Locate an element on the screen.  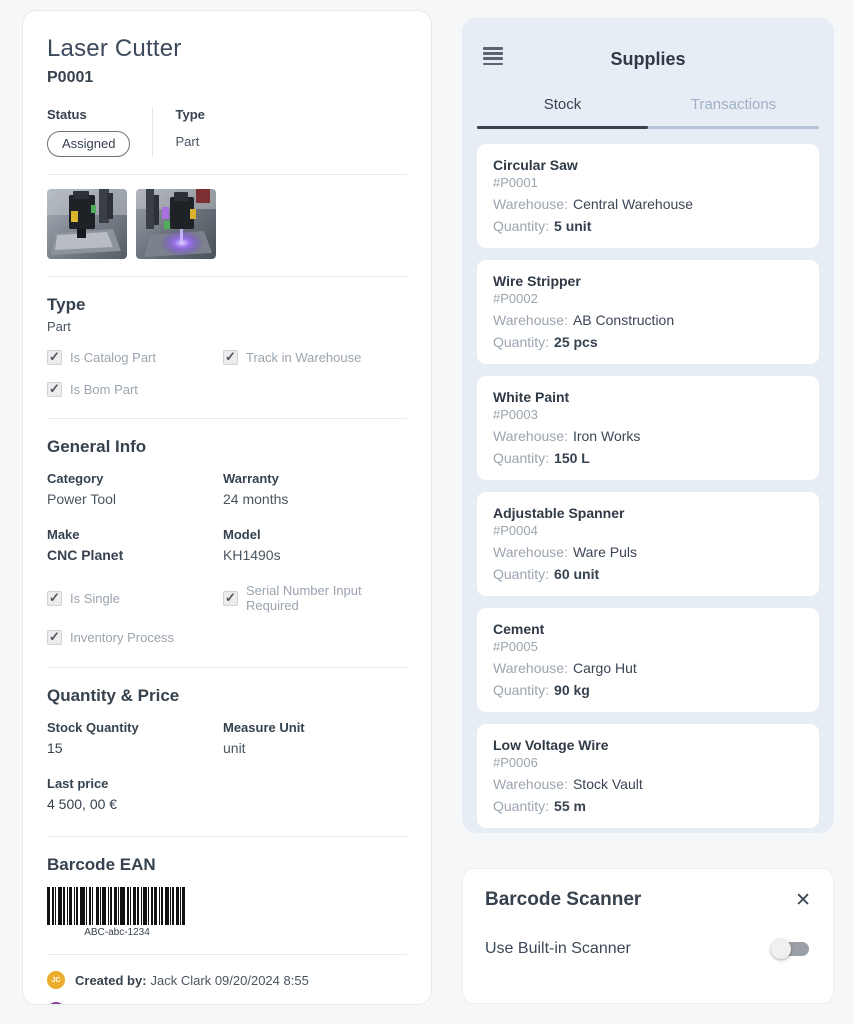
field-last-price: Last price 4 500, 00 € is located at coordinates (82, 794).